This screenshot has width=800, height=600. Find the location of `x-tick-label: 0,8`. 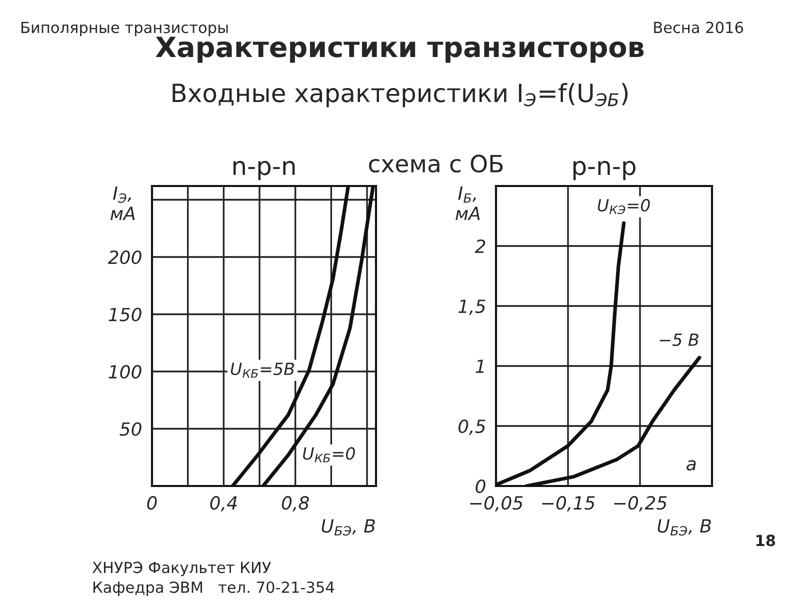

x-tick-label: 0,8 is located at coordinates (295, 504).